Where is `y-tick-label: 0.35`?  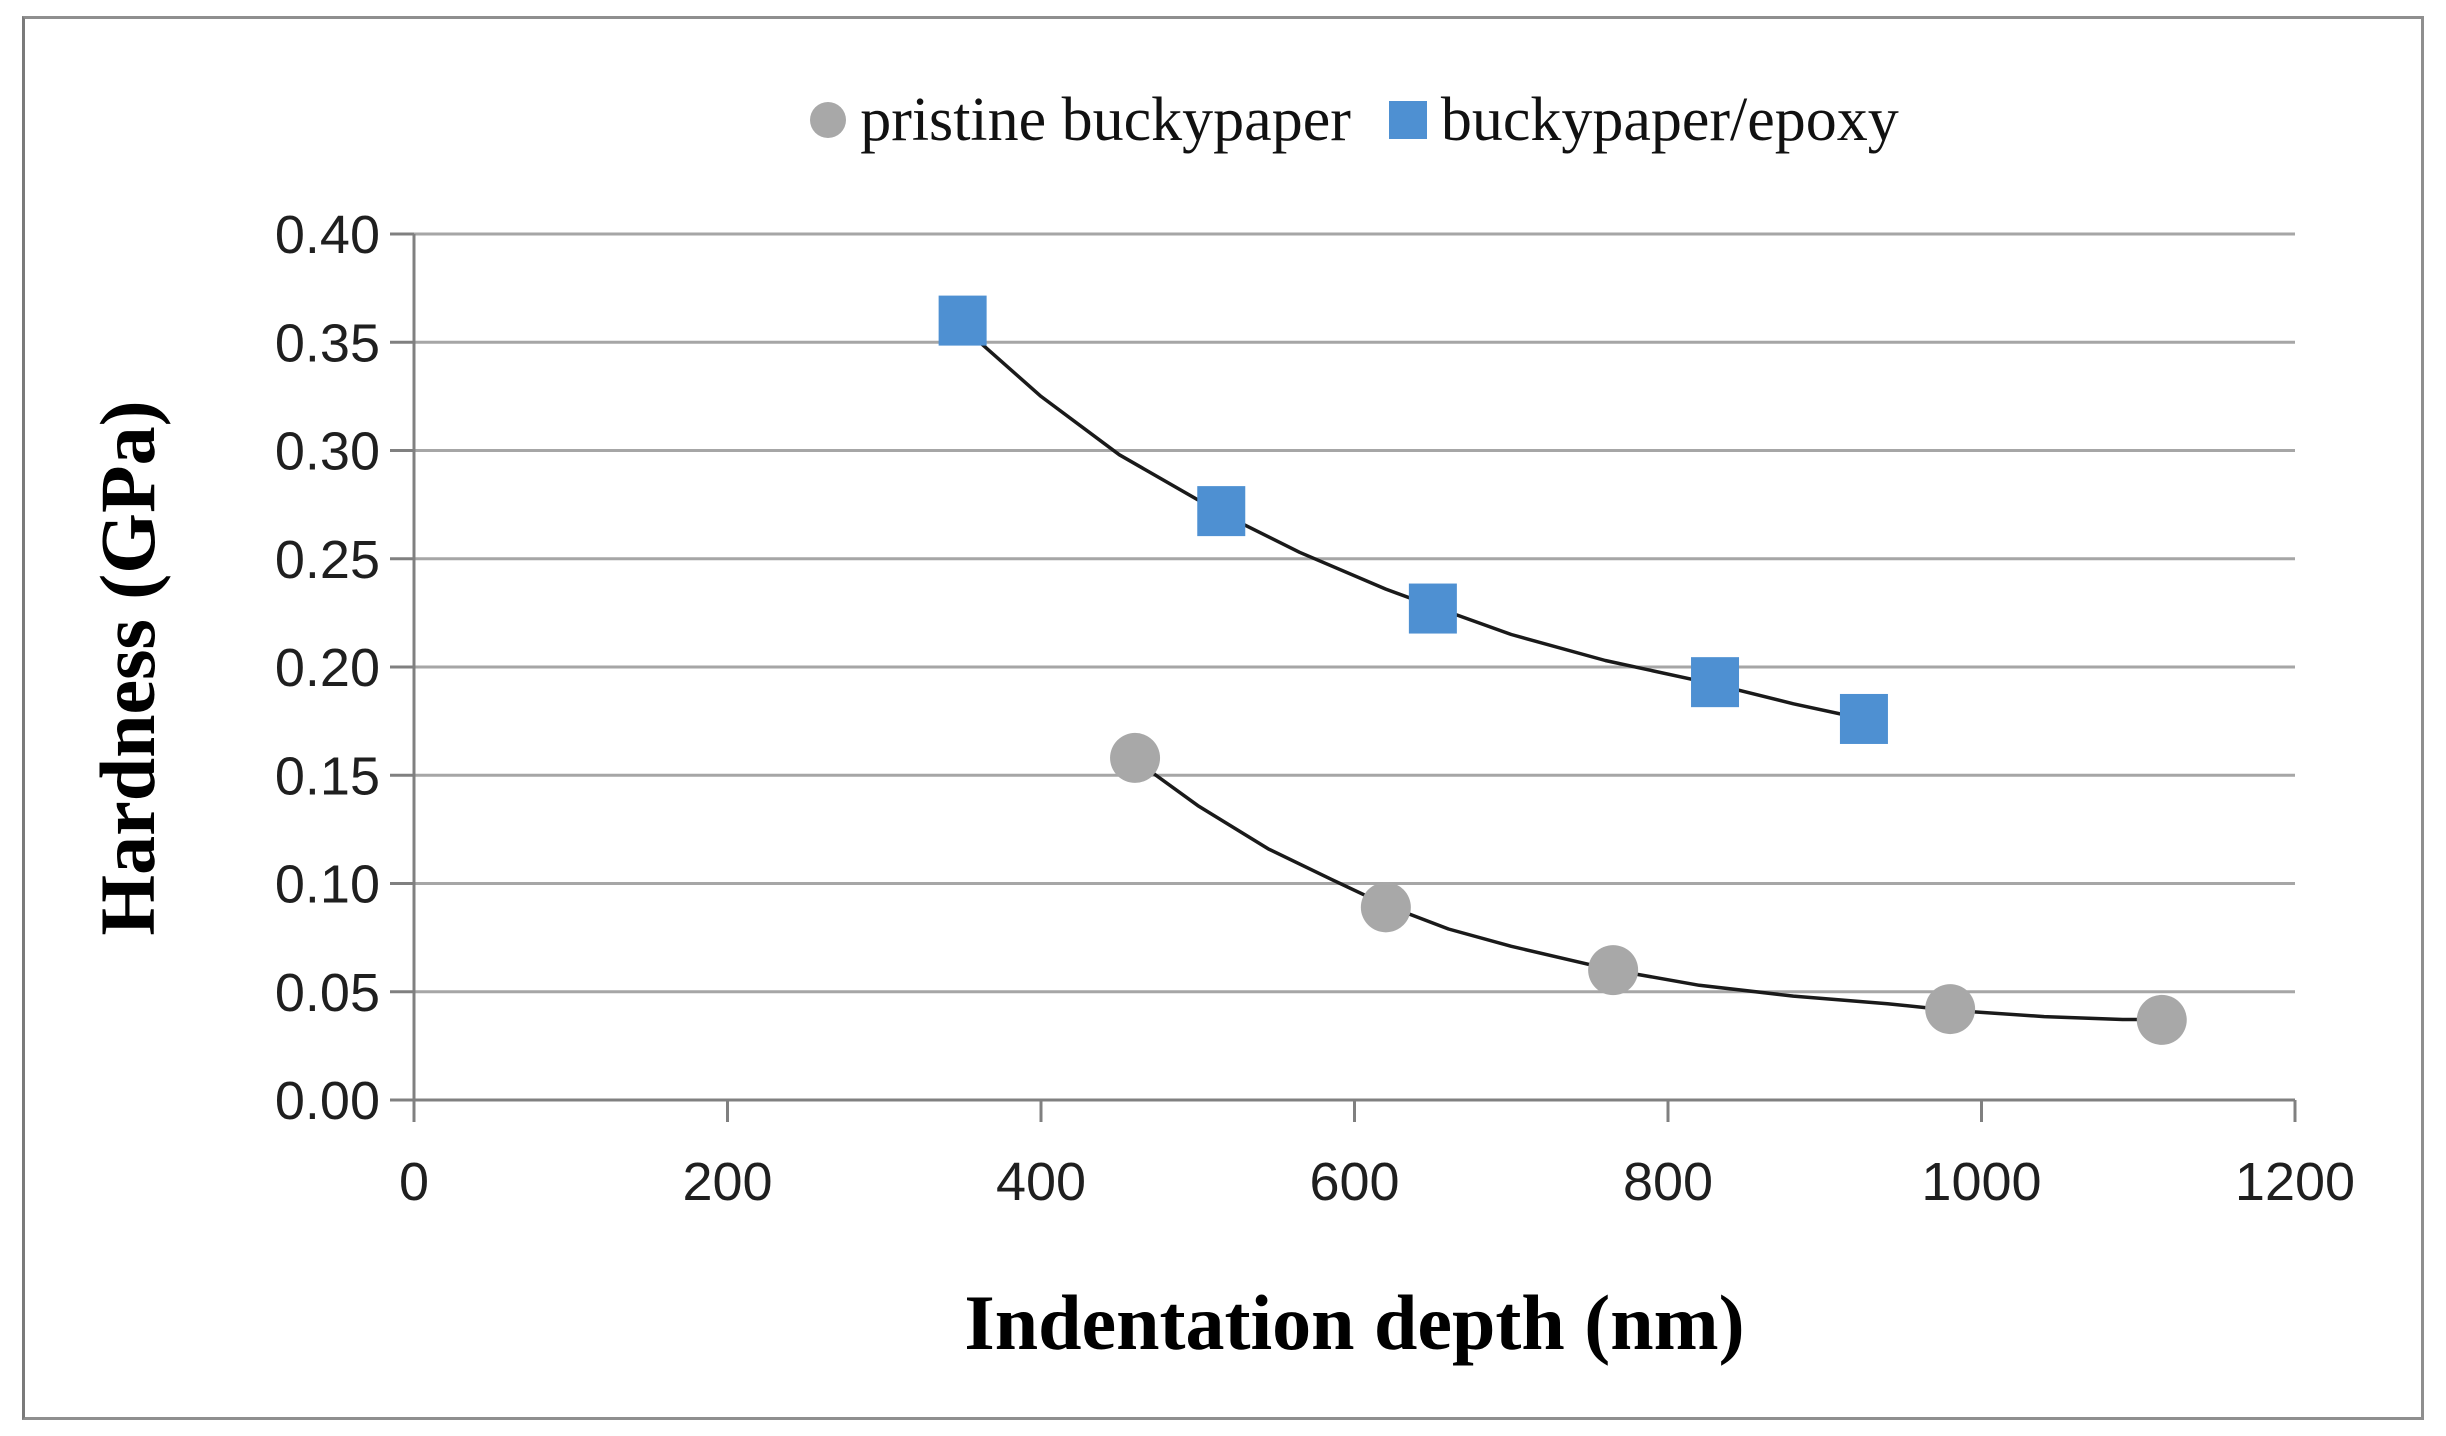 y-tick-label: 0.35 is located at coordinates (327, 343).